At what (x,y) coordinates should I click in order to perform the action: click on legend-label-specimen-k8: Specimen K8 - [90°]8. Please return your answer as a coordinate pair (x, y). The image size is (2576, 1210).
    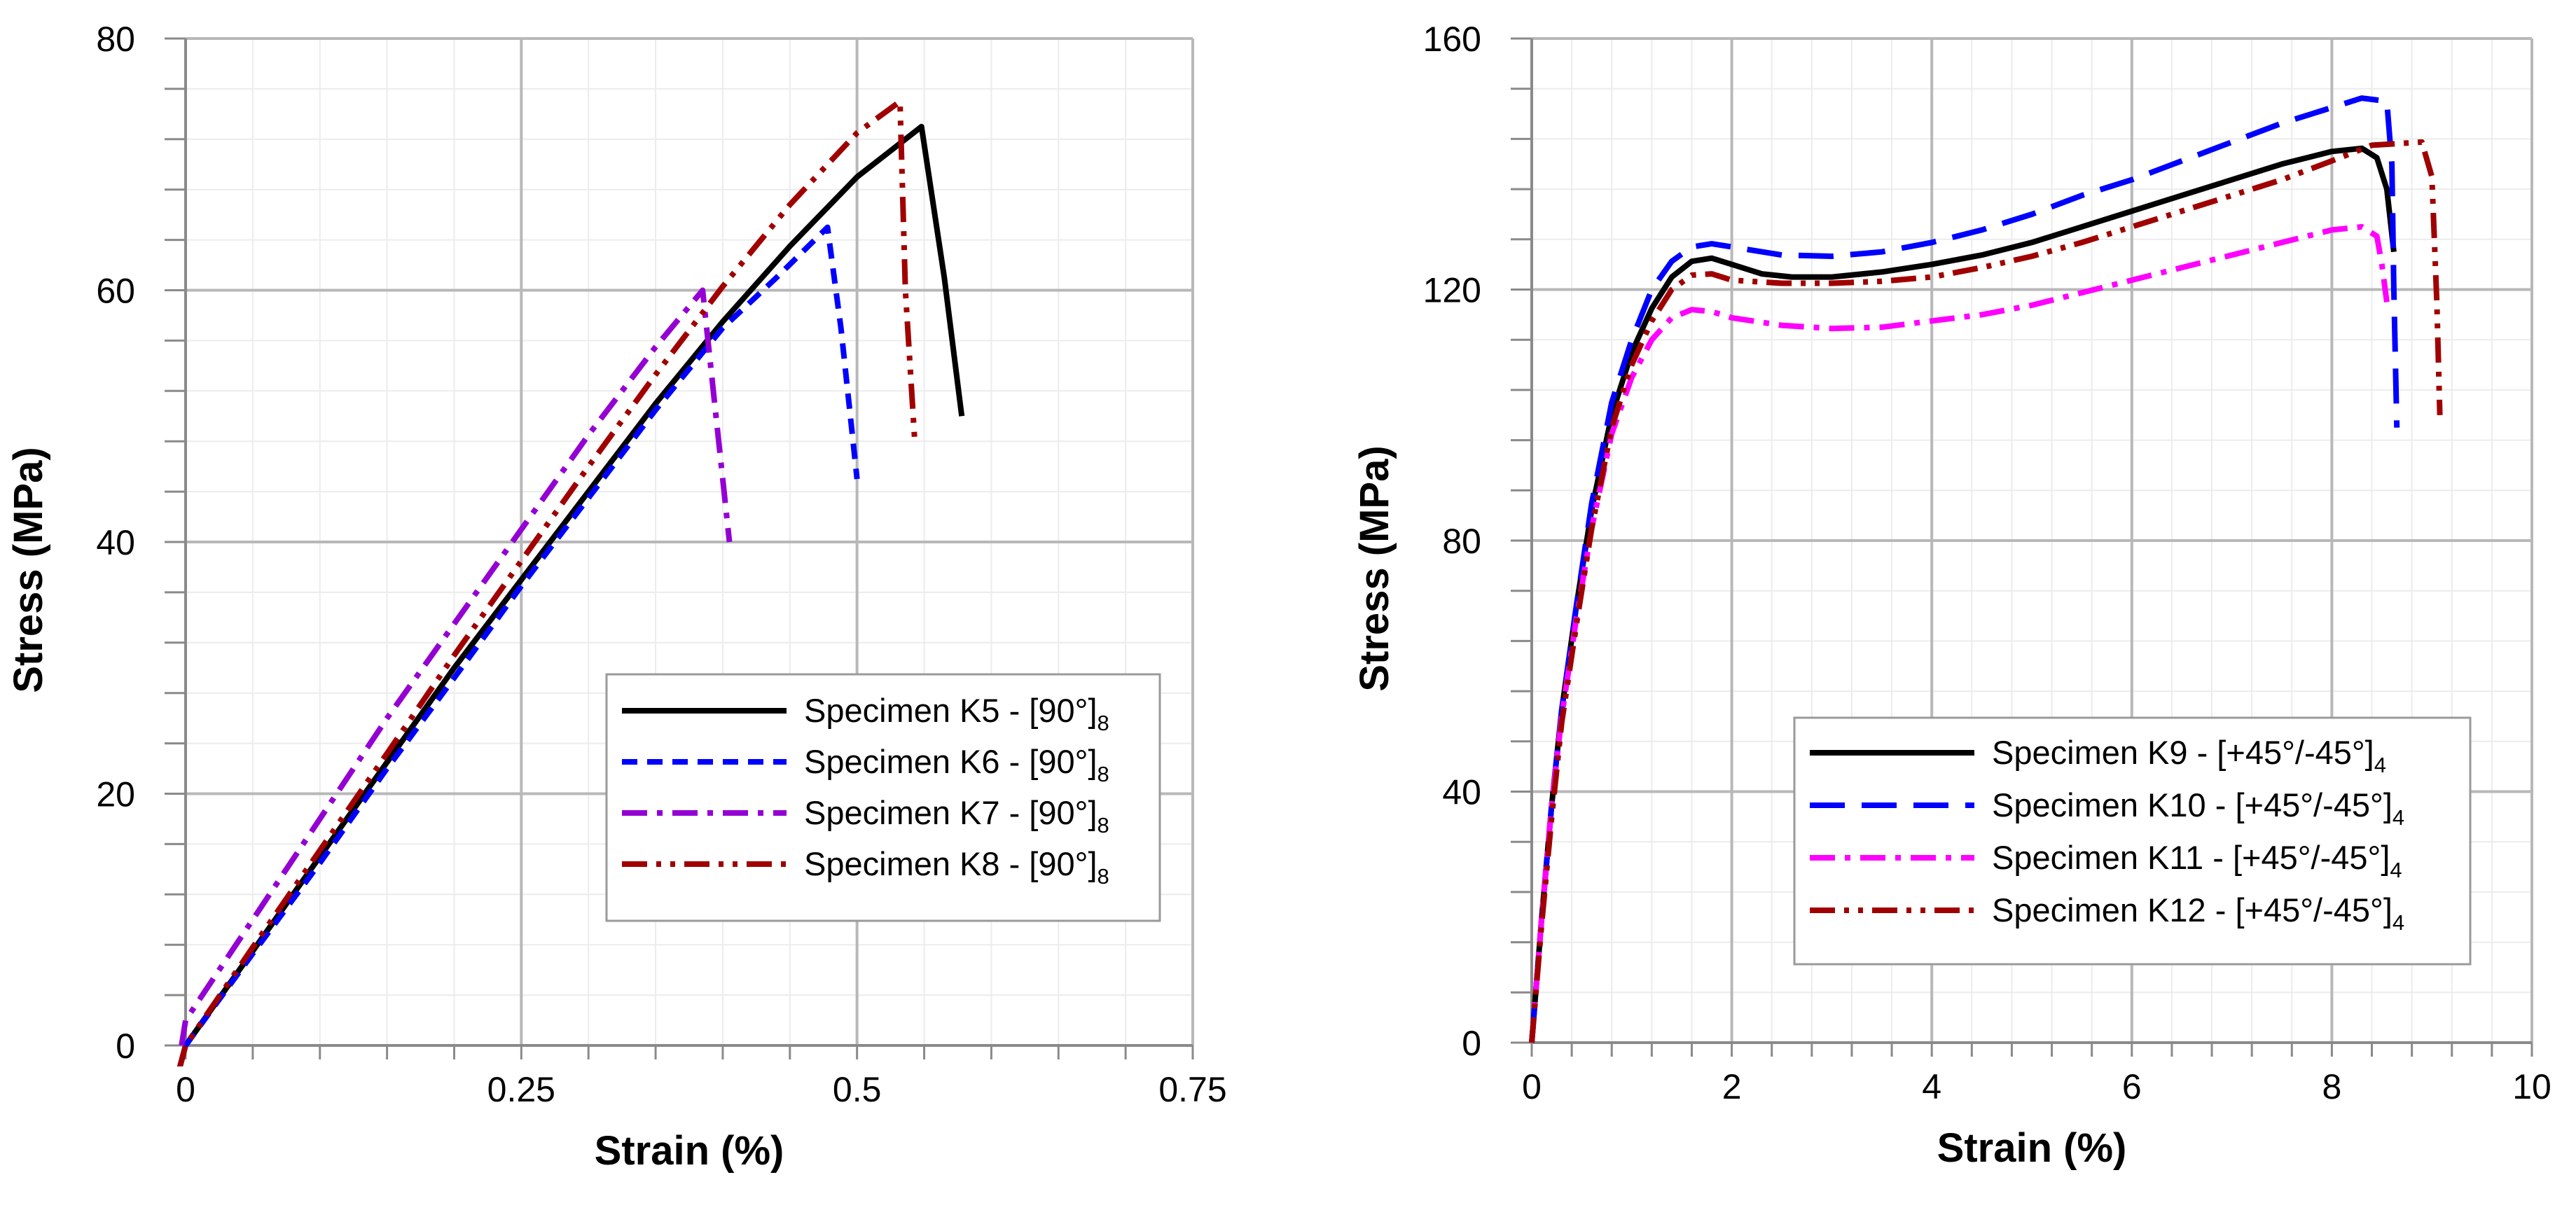
    Looking at the image, I should click on (956, 867).